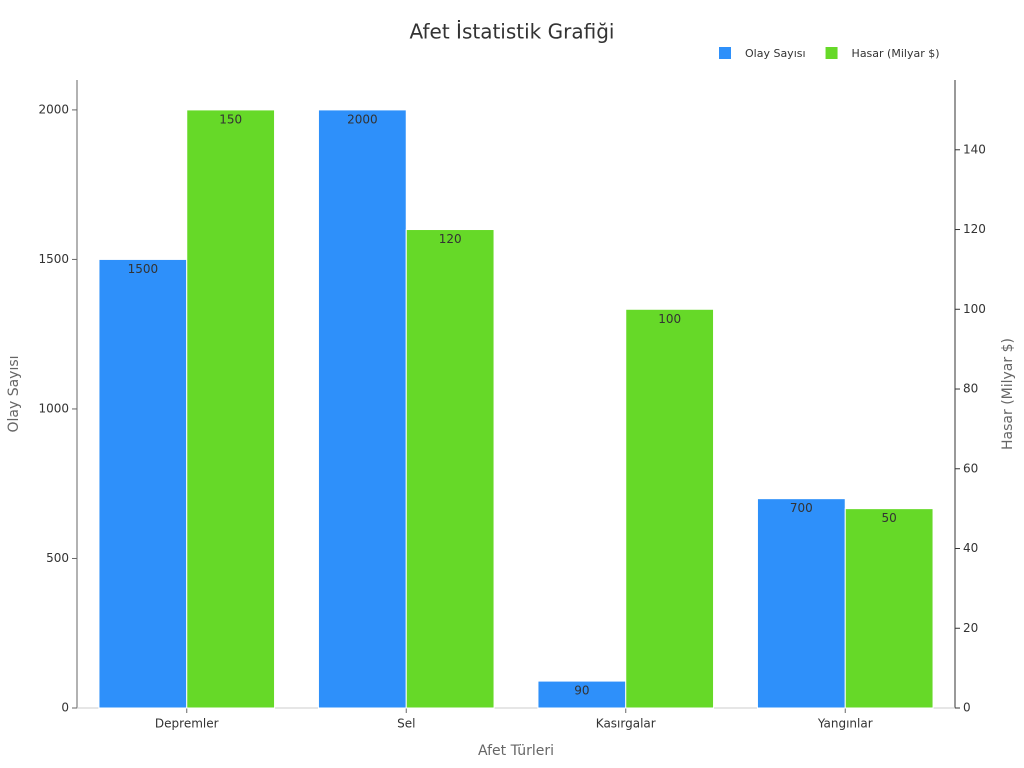 This screenshot has width=1024, height=768. I want to click on data-label: 2000, so click(362, 119).